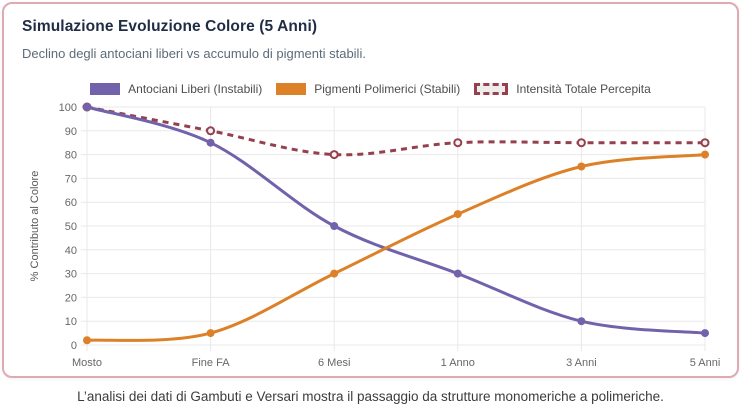 This screenshot has width=741, height=415. I want to click on y-tick-label: 20, so click(71, 298).